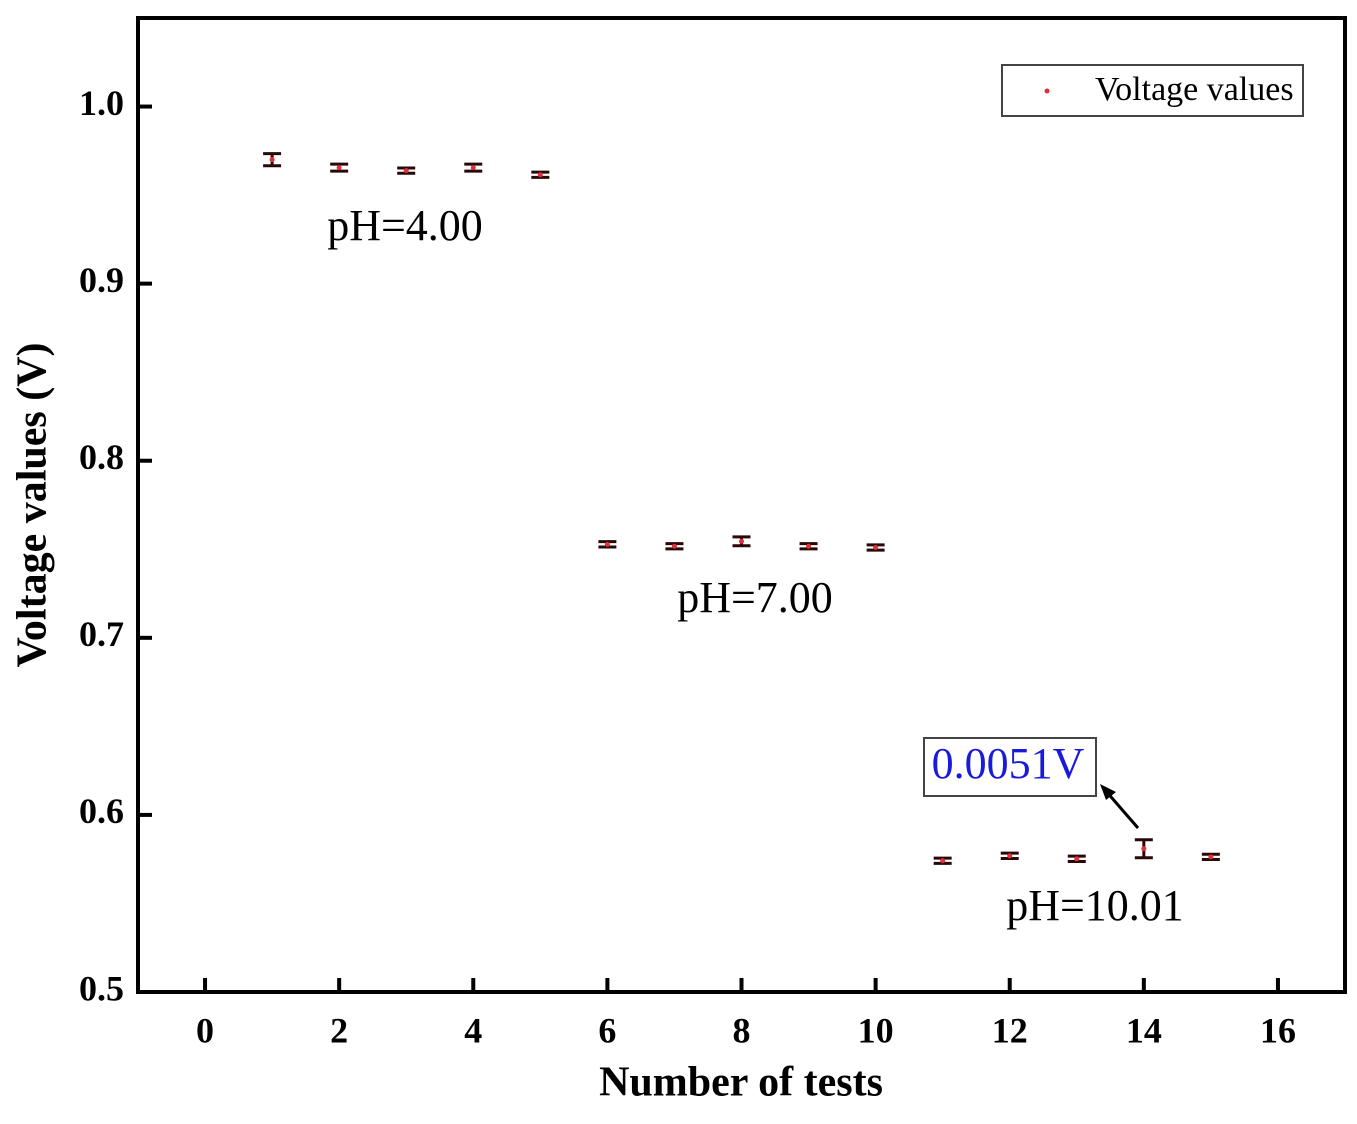  Describe the element at coordinates (1194, 89) in the screenshot. I see `legend-label: Voltage values` at that location.